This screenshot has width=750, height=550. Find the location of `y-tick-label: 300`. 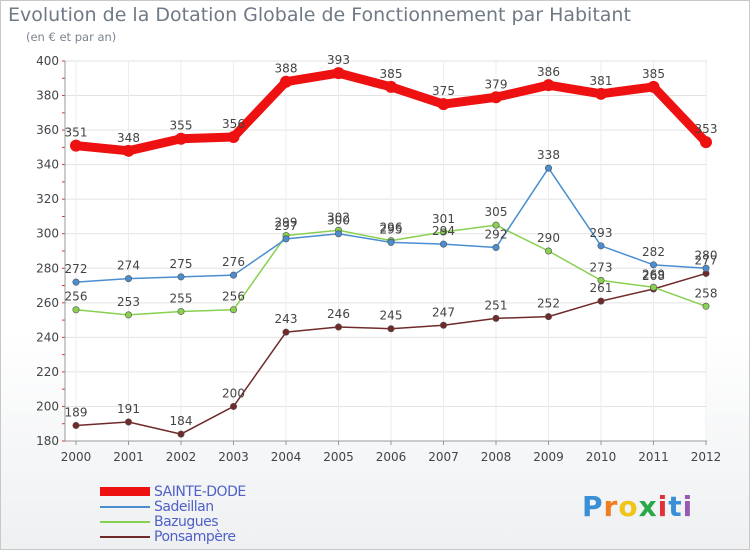

y-tick-label: 300 is located at coordinates (47, 234).